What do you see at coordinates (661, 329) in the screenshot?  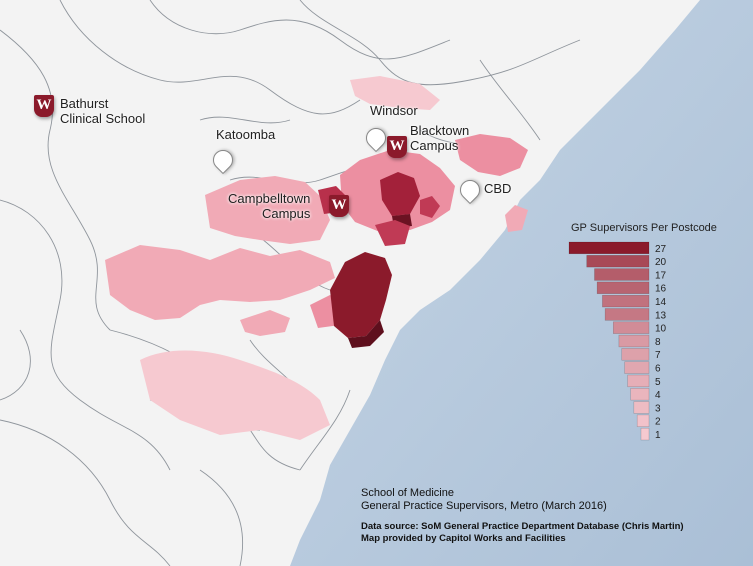 I see `legend-value: 10` at bounding box center [661, 329].